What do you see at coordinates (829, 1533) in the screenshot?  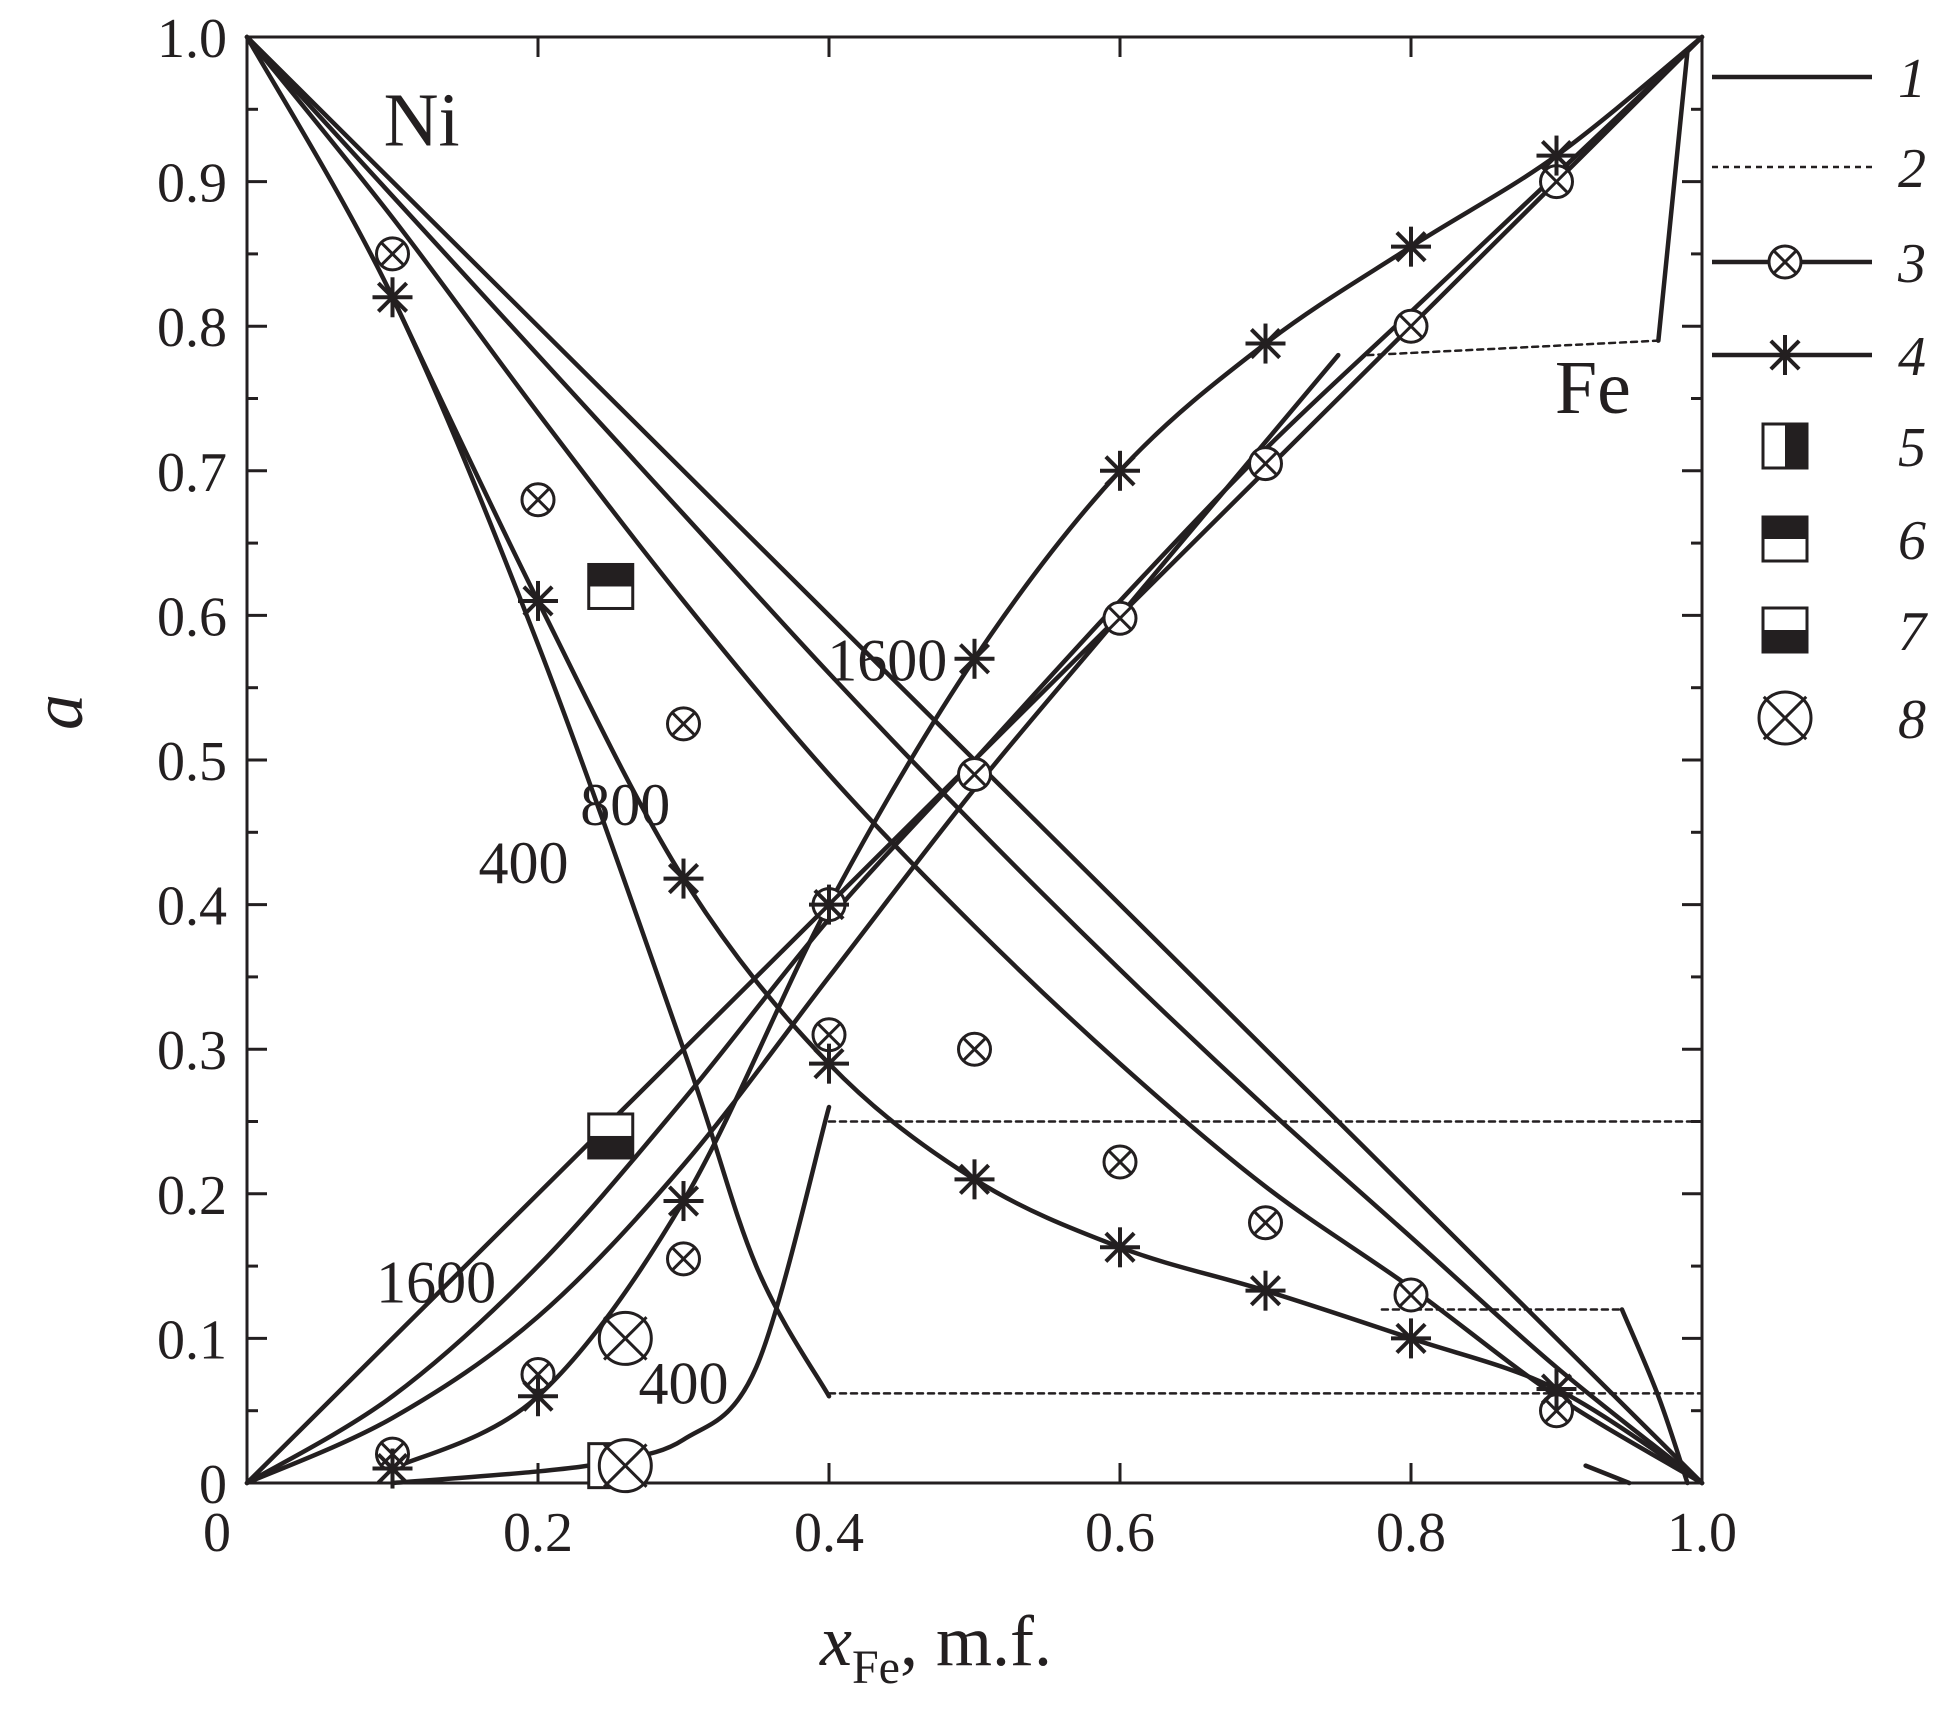 I see `x-tick-label: 0.4` at bounding box center [829, 1533].